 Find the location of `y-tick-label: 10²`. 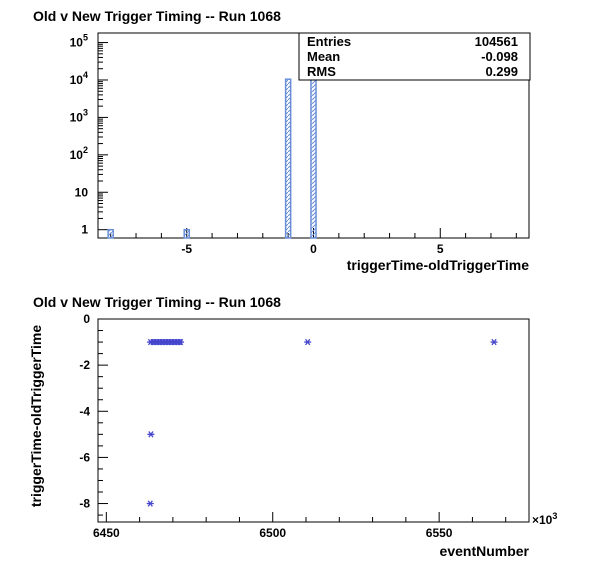

y-tick-label: 10² is located at coordinates (79, 153).